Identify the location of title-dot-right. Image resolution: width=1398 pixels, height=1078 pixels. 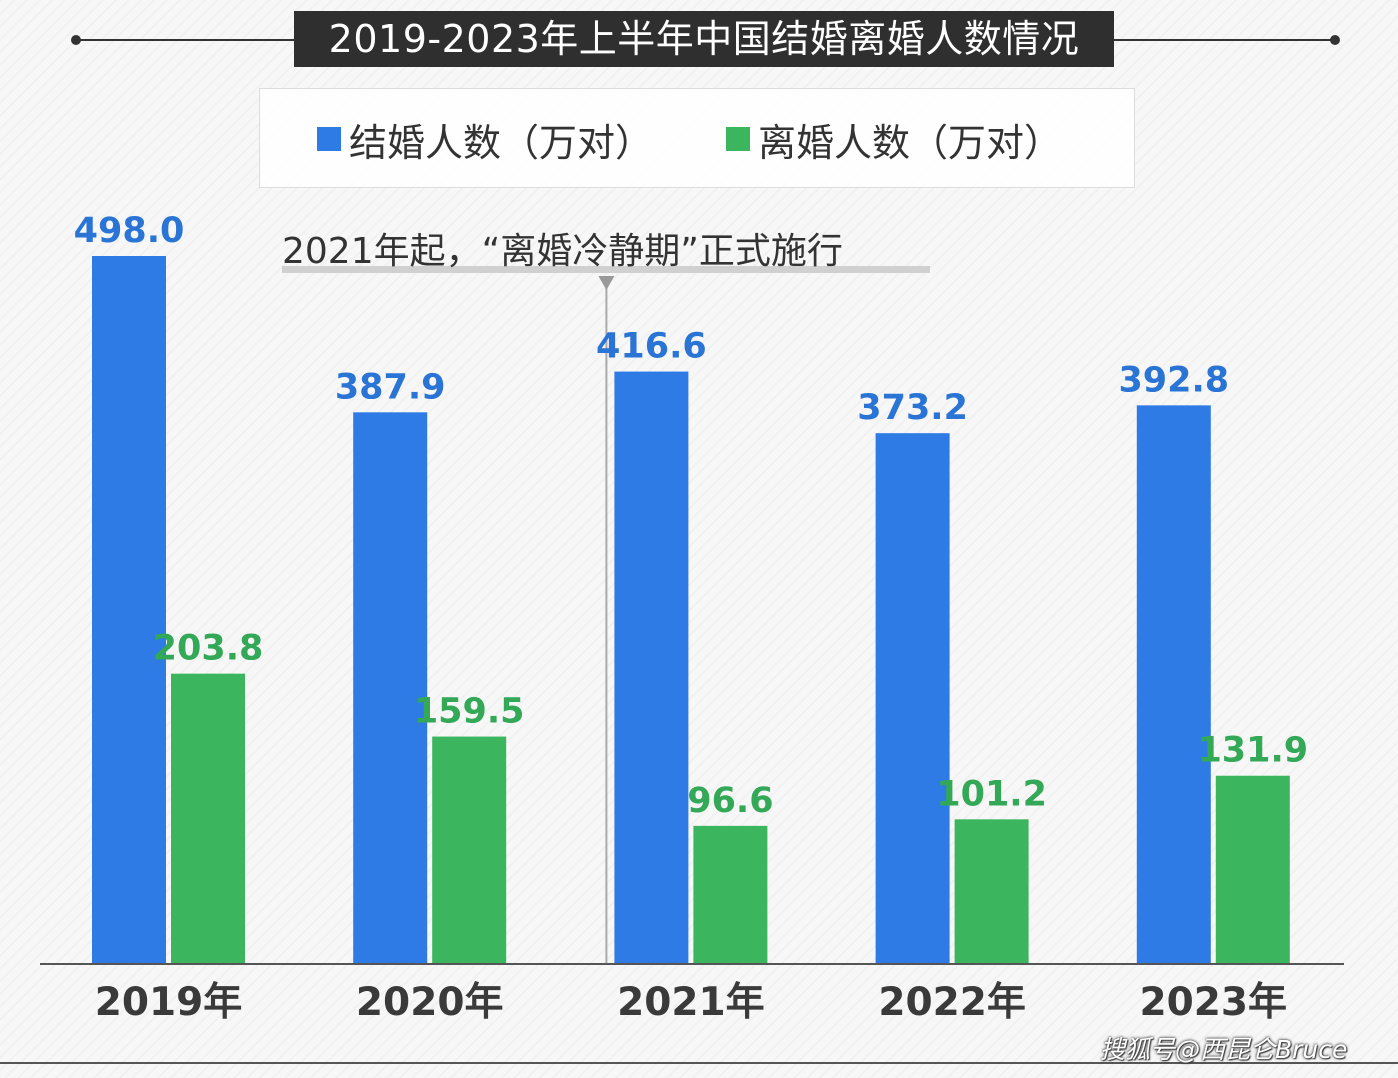
(1335, 40).